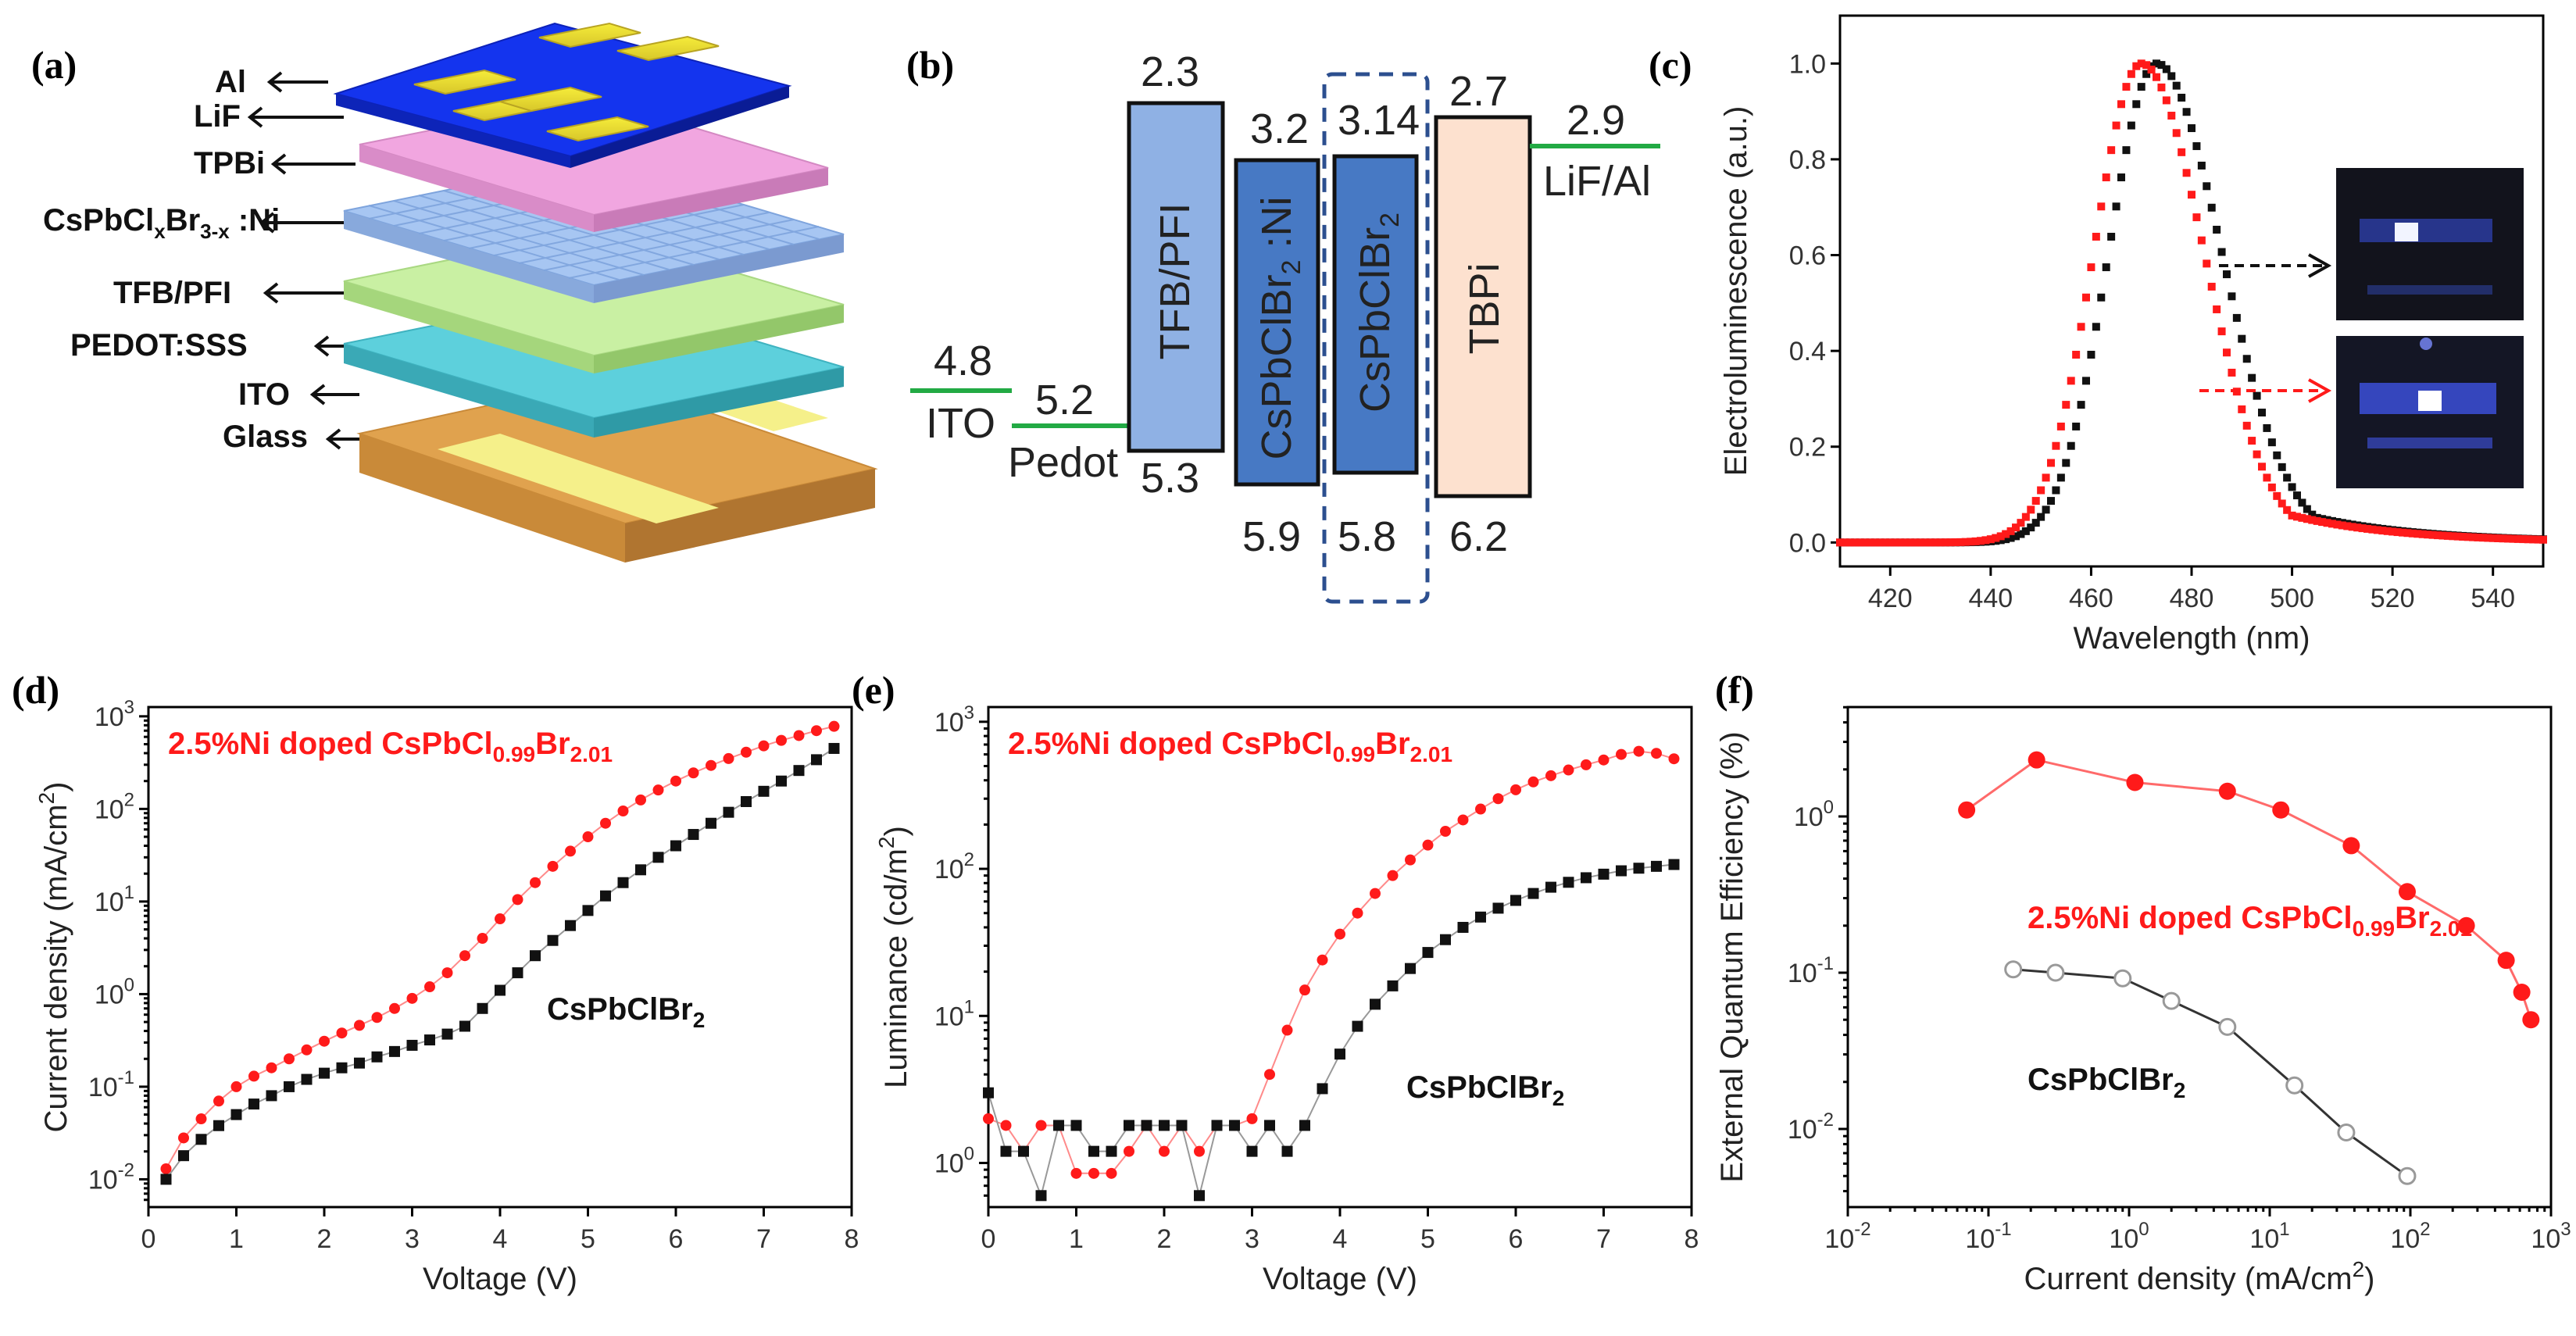 The image size is (2576, 1336). I want to click on c-x-tick-label: 540, so click(2493, 598).